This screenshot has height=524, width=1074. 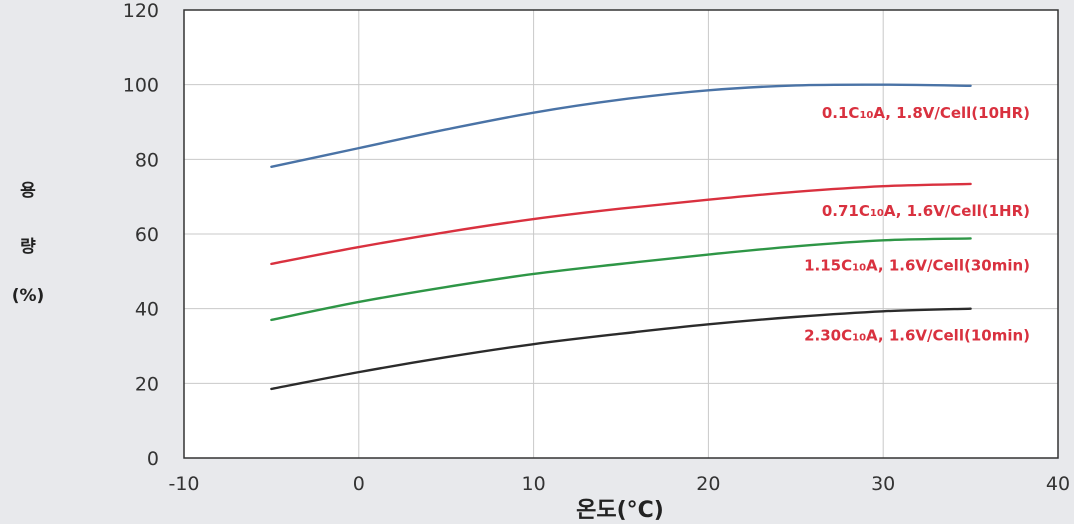 I want to click on x-tick-label: 0, so click(x=359, y=484).